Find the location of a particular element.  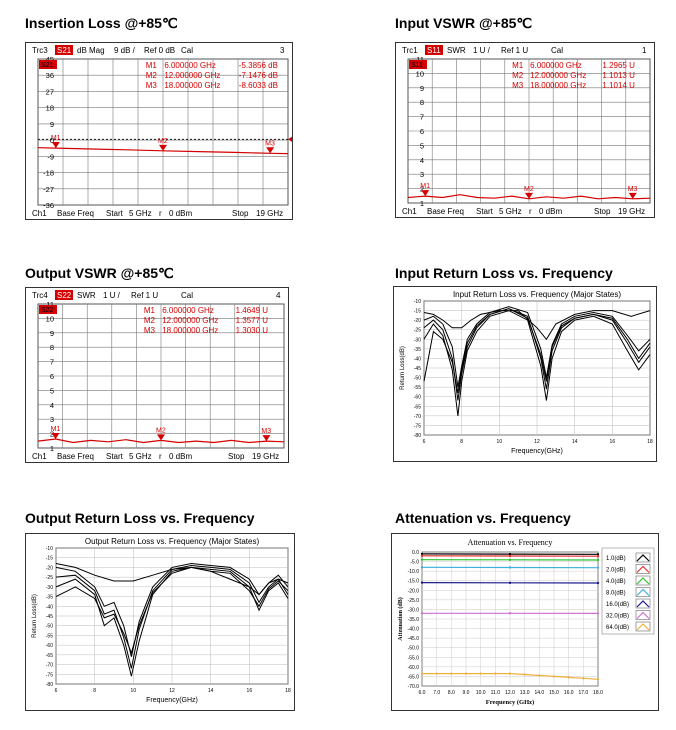

y-tick-label: 2 is located at coordinates (422, 189).